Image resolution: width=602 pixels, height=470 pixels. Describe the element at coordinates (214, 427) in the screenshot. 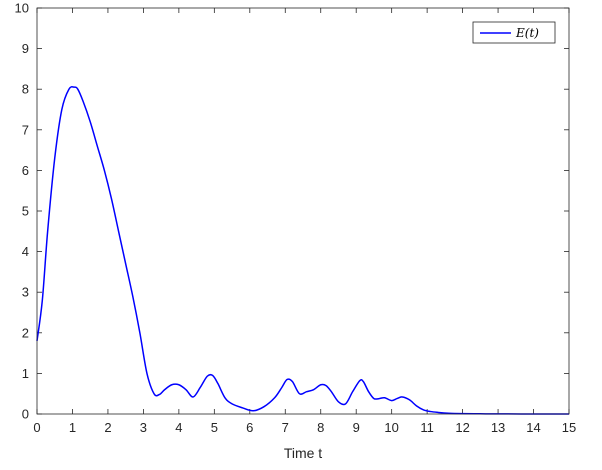

I see `x-tick-label: 5` at that location.